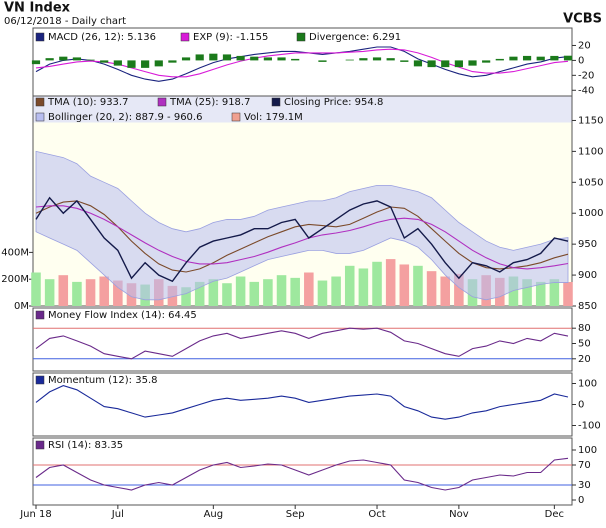 Image resolution: width=606 pixels, height=528 pixels. What do you see at coordinates (122, 315) in the screenshot?
I see `legend-label: Money Flow Index (14): 64.45` at bounding box center [122, 315].